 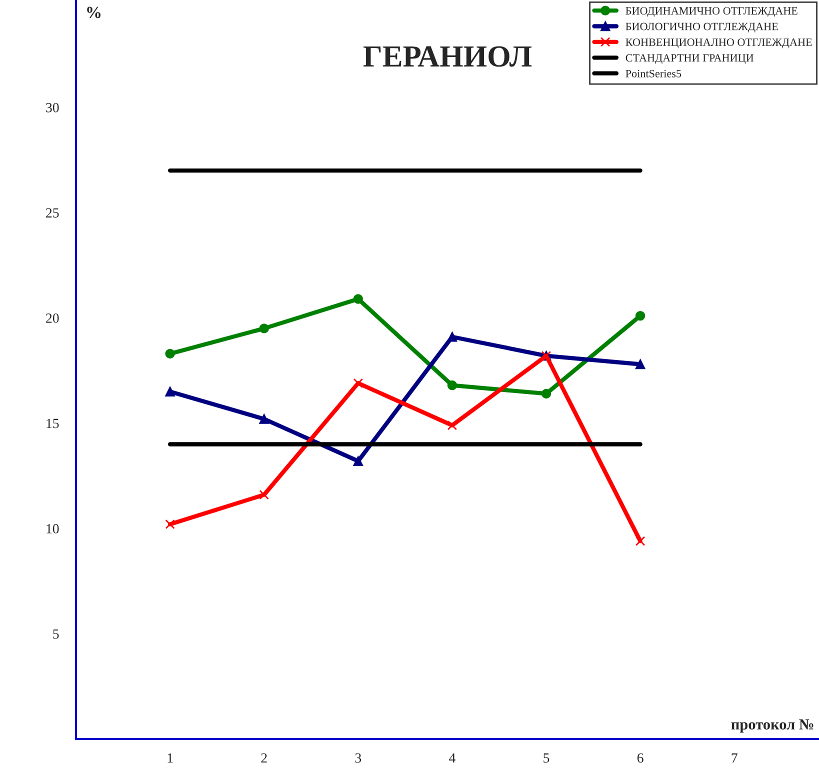 What do you see at coordinates (735, 758) in the screenshot?
I see `x-tick-label: 7` at bounding box center [735, 758].